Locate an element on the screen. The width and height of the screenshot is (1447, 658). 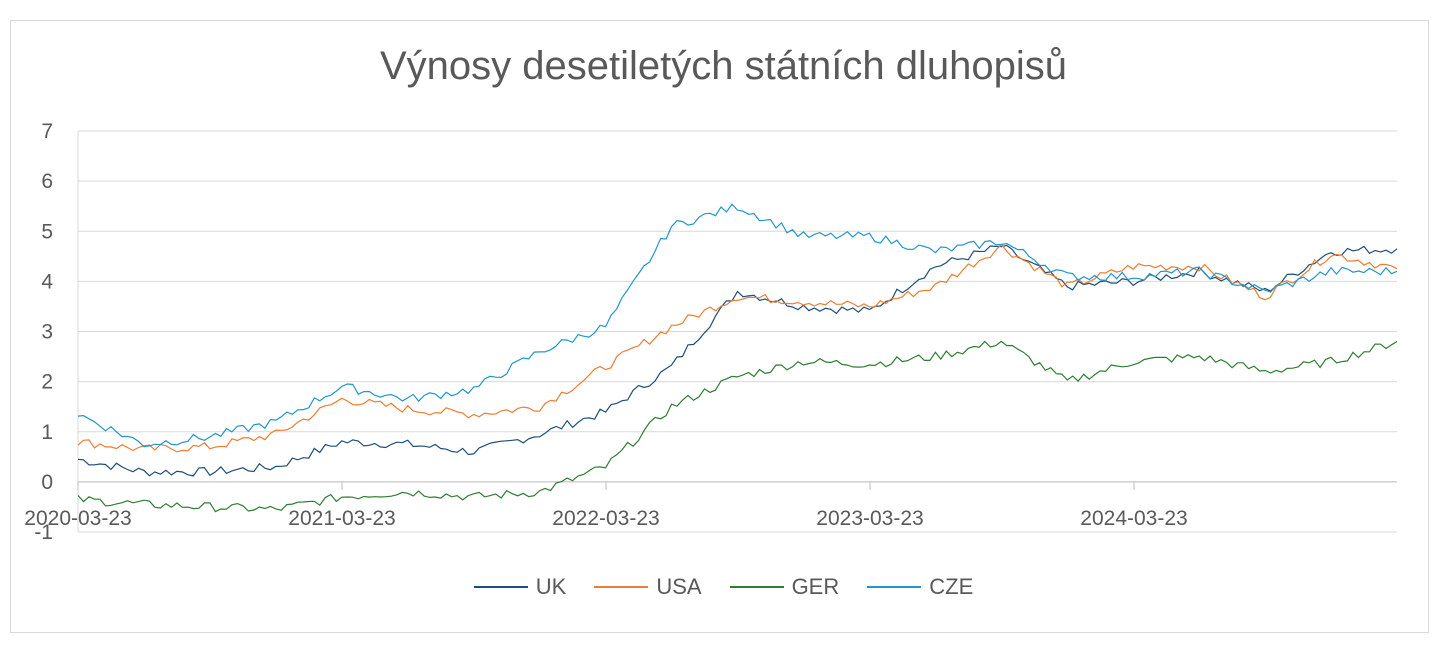
legend-item-usa: USA is located at coordinates (648, 587).